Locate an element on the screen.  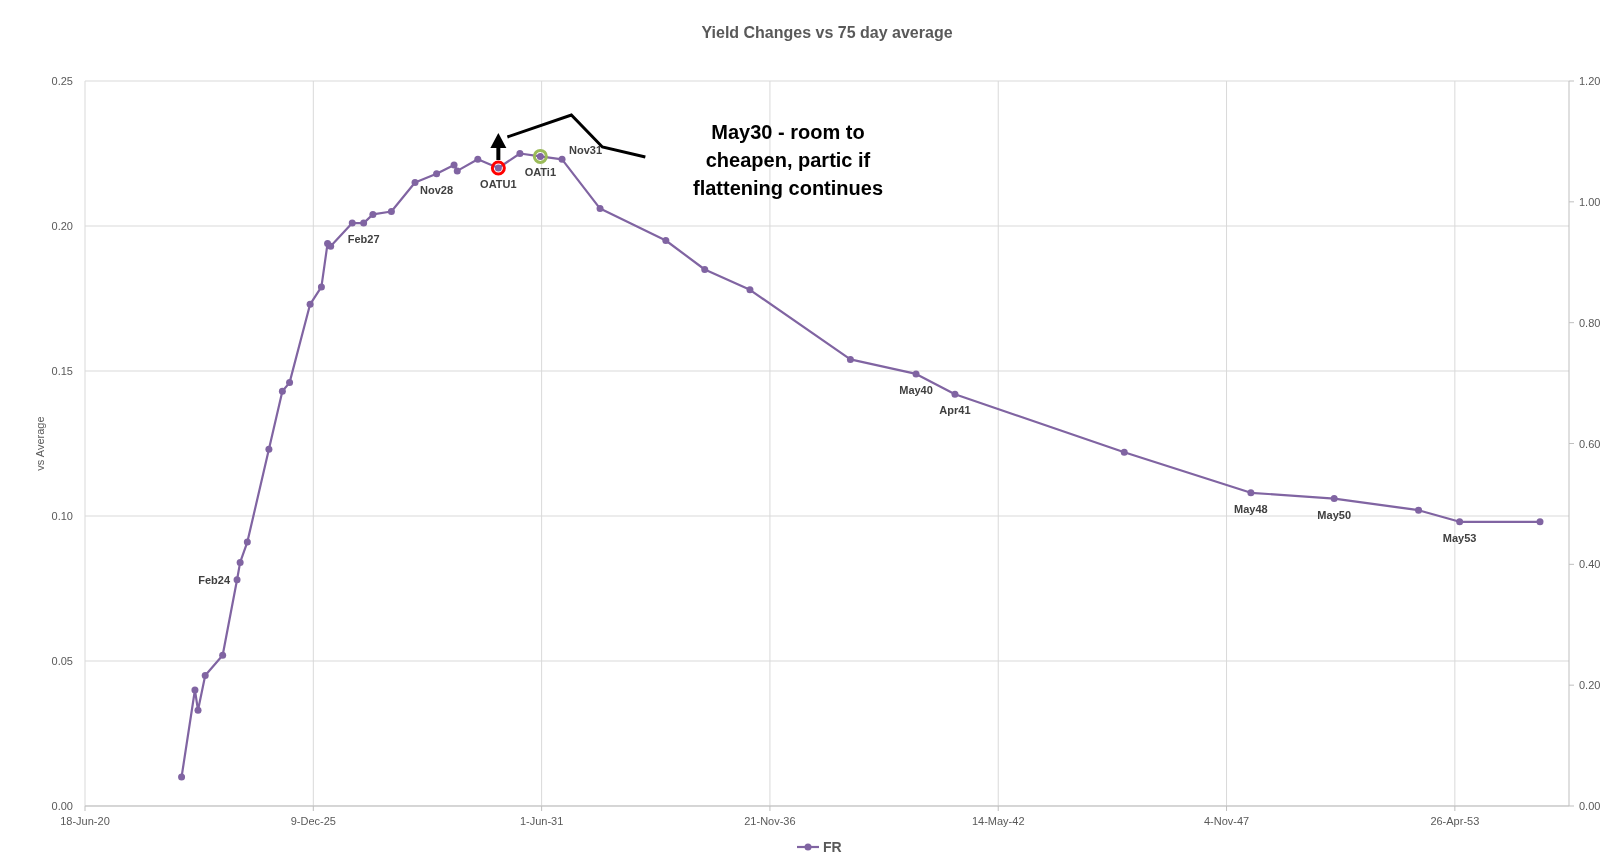
x-tick-label: 9-Dec-25 is located at coordinates (313, 821).